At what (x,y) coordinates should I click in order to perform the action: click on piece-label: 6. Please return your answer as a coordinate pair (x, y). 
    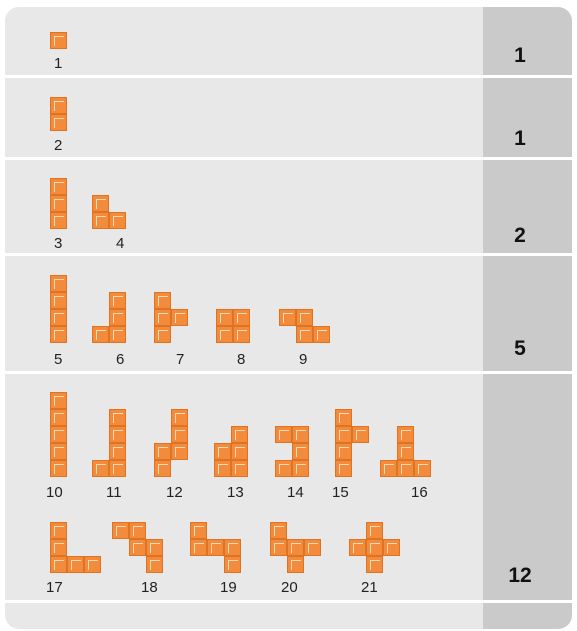
    Looking at the image, I should click on (120, 359).